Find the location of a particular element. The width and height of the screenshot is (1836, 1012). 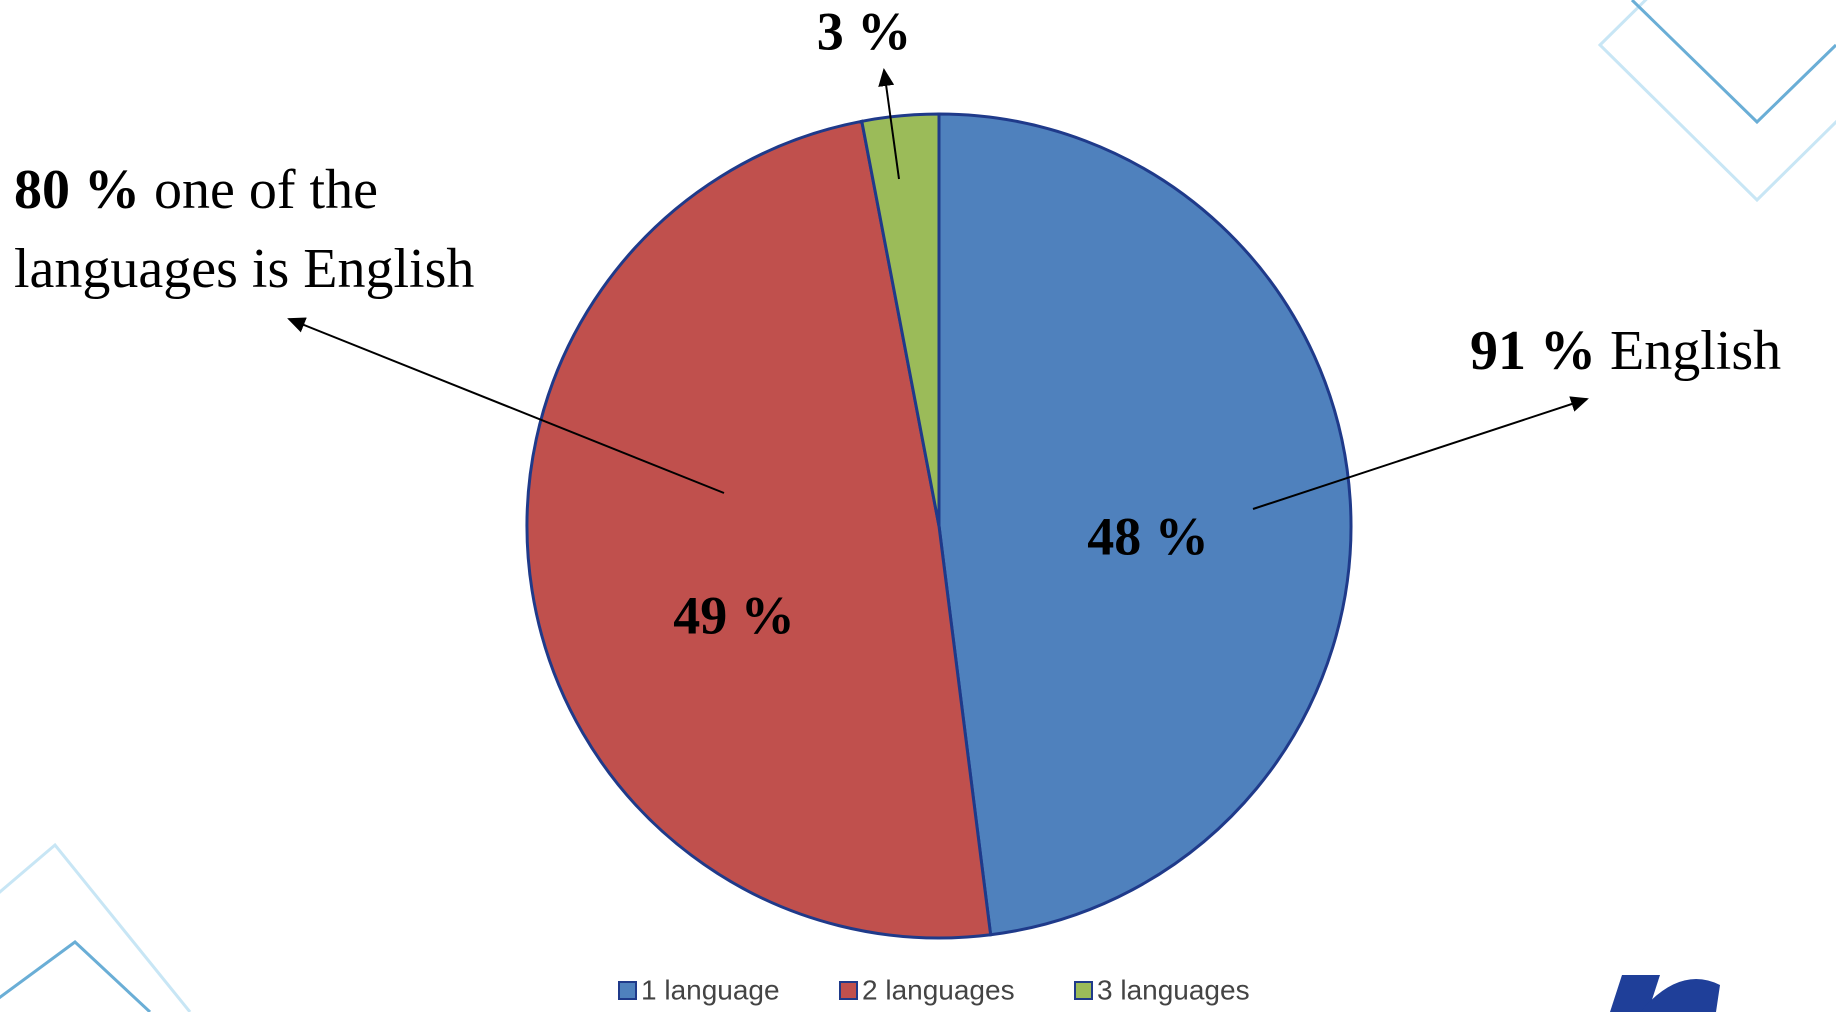

legend-label: 2 languages is located at coordinates (938, 989).